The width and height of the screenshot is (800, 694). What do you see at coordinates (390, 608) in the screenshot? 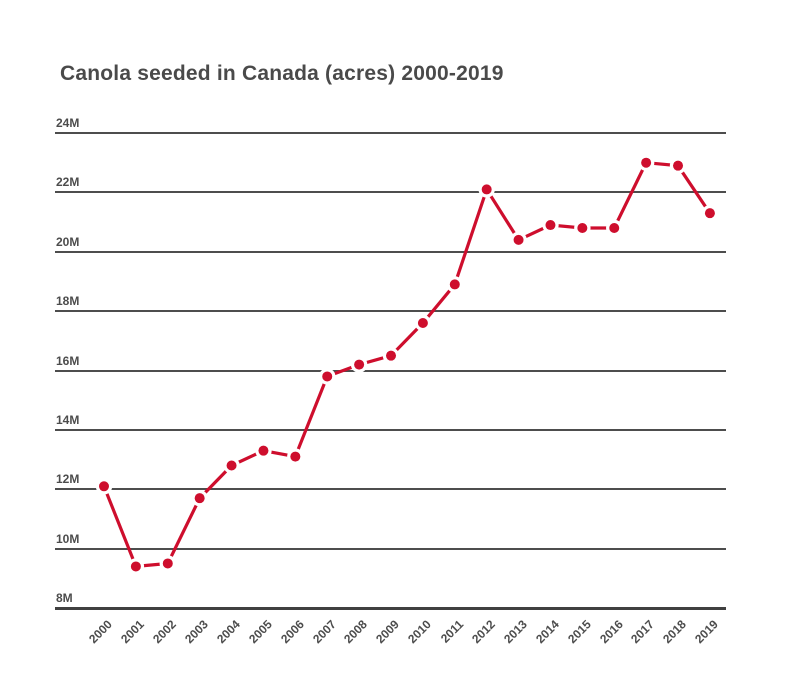
I see `x-axis-baseline` at bounding box center [390, 608].